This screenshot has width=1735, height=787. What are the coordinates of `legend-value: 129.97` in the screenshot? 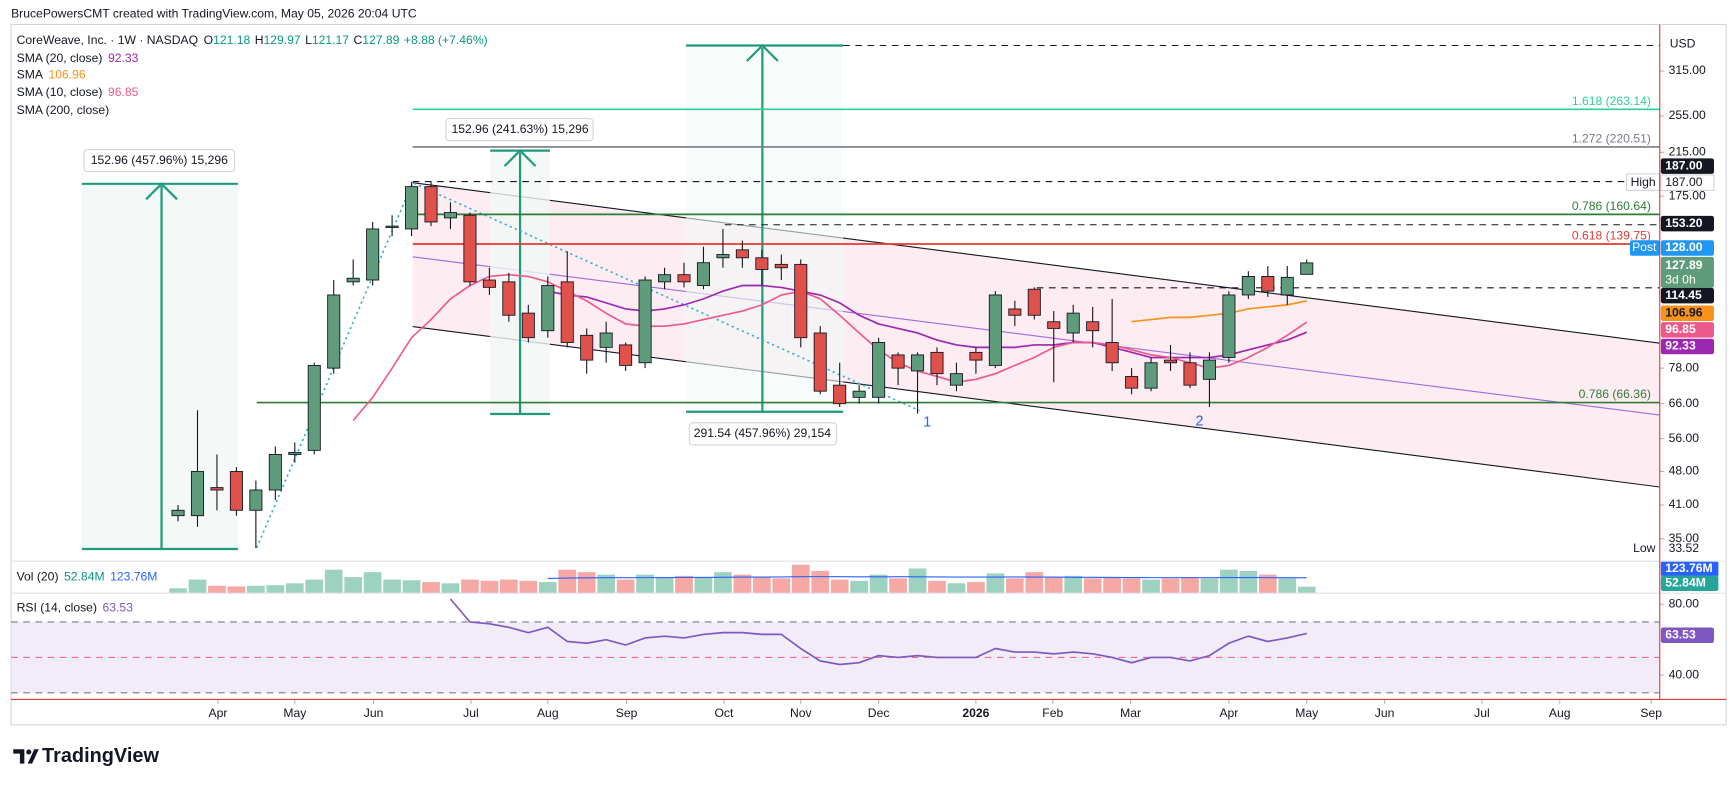 It's located at (281, 40).